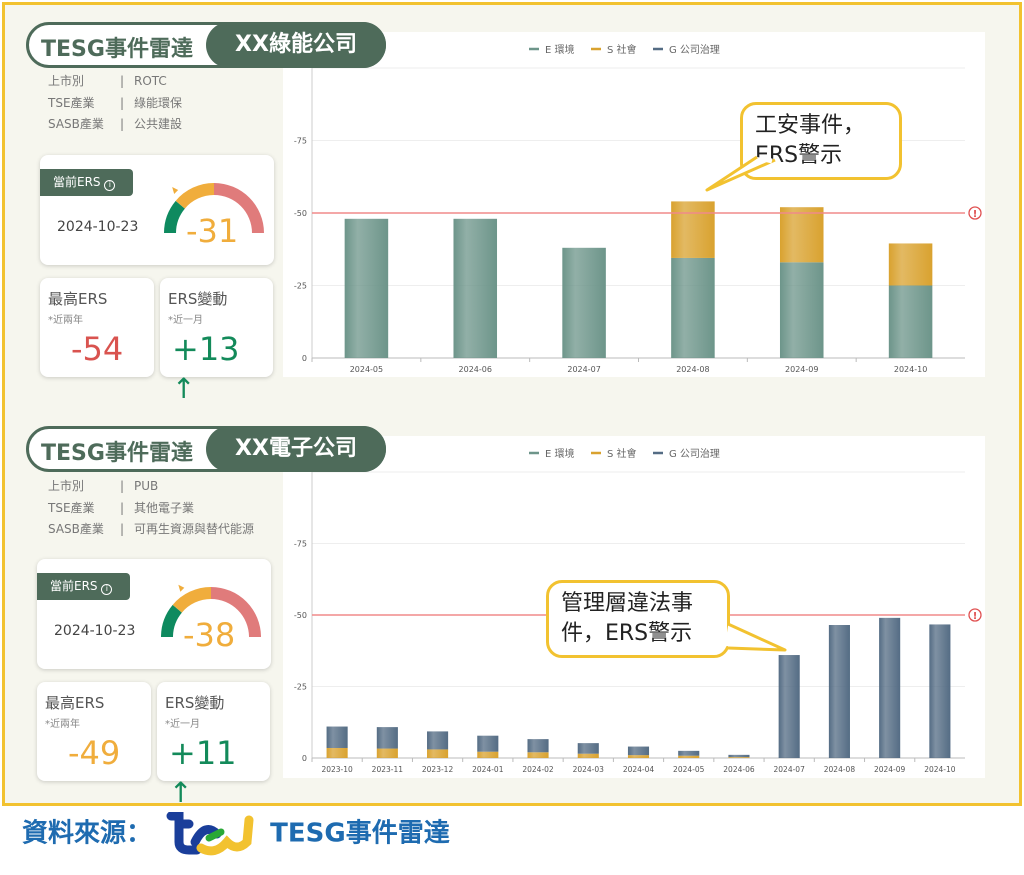 Image resolution: width=1024 pixels, height=875 pixels. Describe the element at coordinates (300, 213) in the screenshot. I see `y-tick-label: -50` at that location.